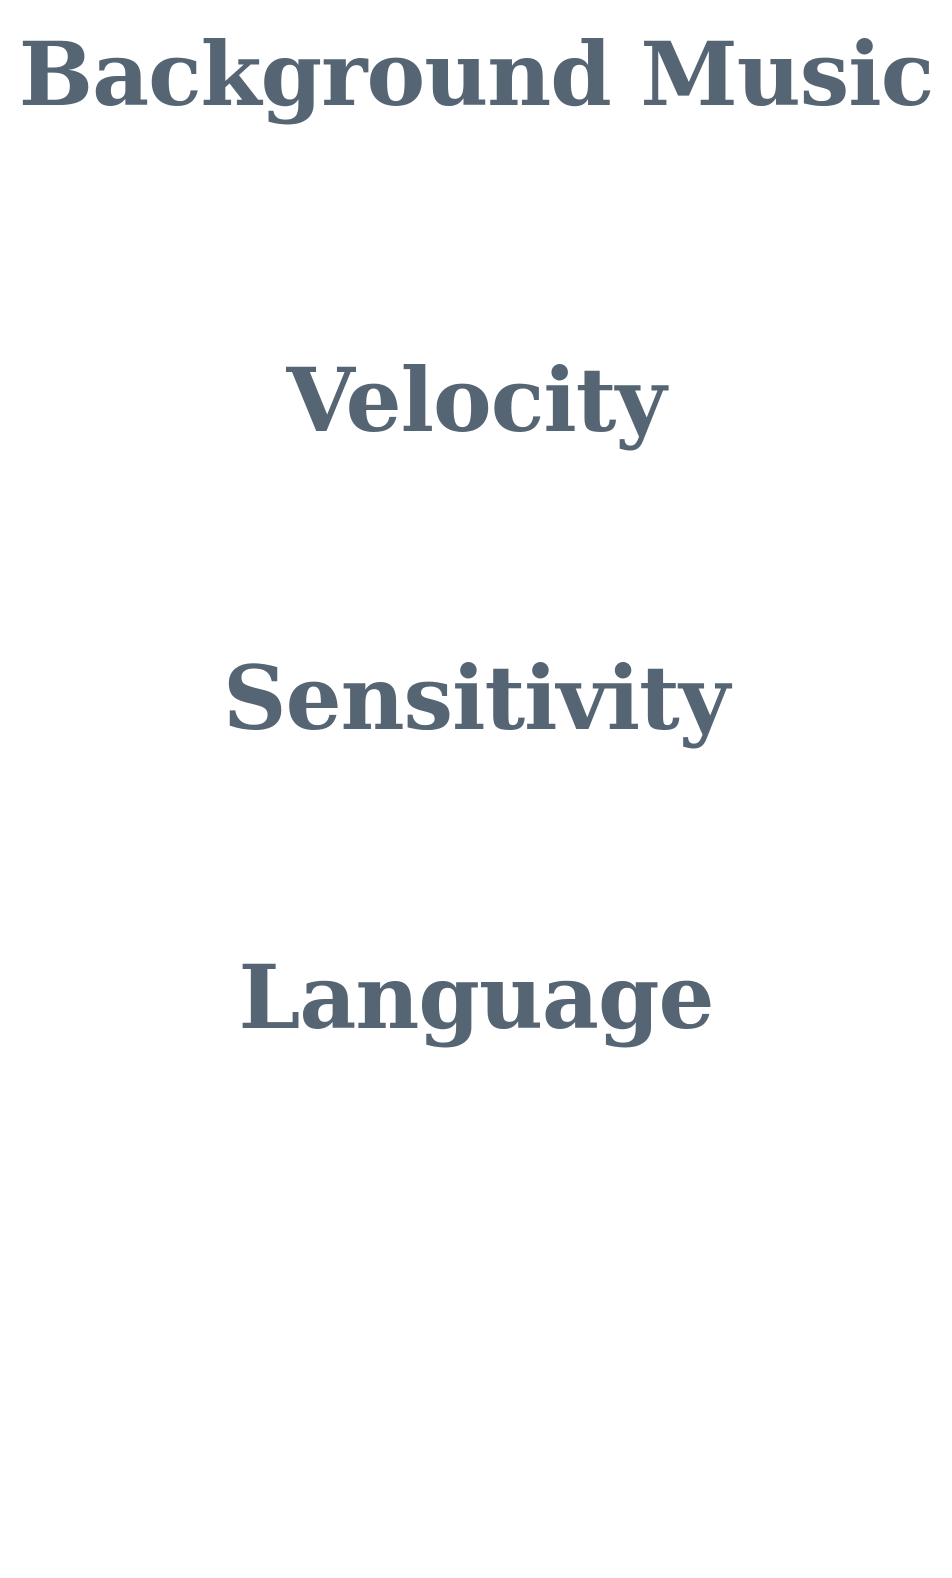  What do you see at coordinates (476, 74) in the screenshot?
I see `menu-item-background-music: Background Music` at bounding box center [476, 74].